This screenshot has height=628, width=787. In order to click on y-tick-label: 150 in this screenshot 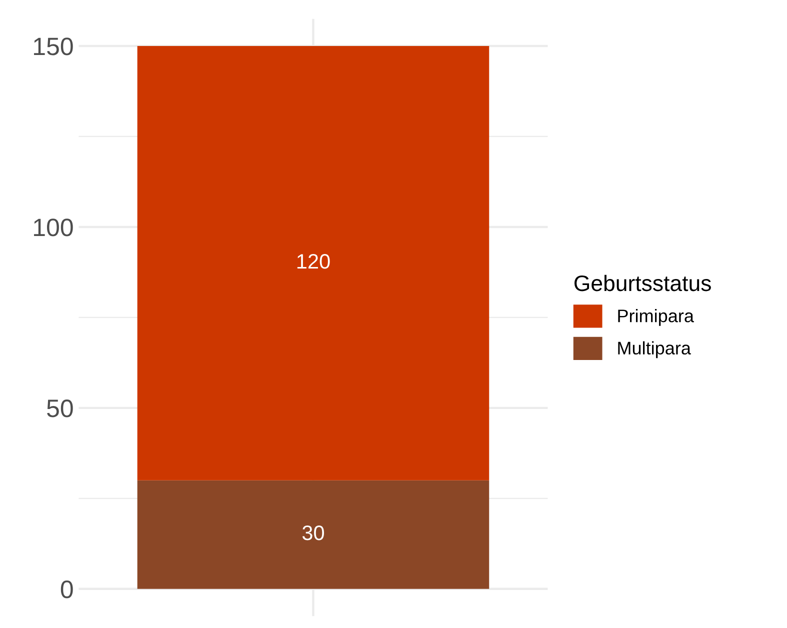, I will do `click(53, 47)`.